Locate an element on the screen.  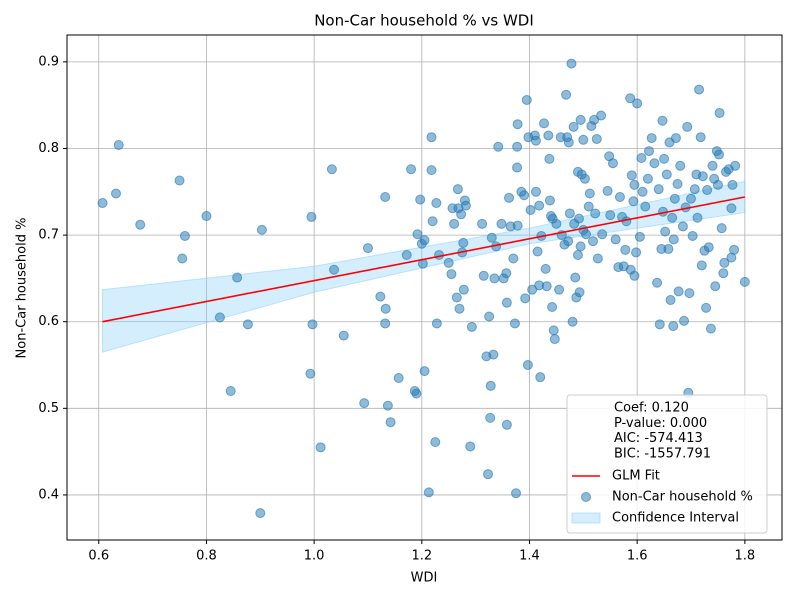
x-tick-label: 1.0 is located at coordinates (314, 556).